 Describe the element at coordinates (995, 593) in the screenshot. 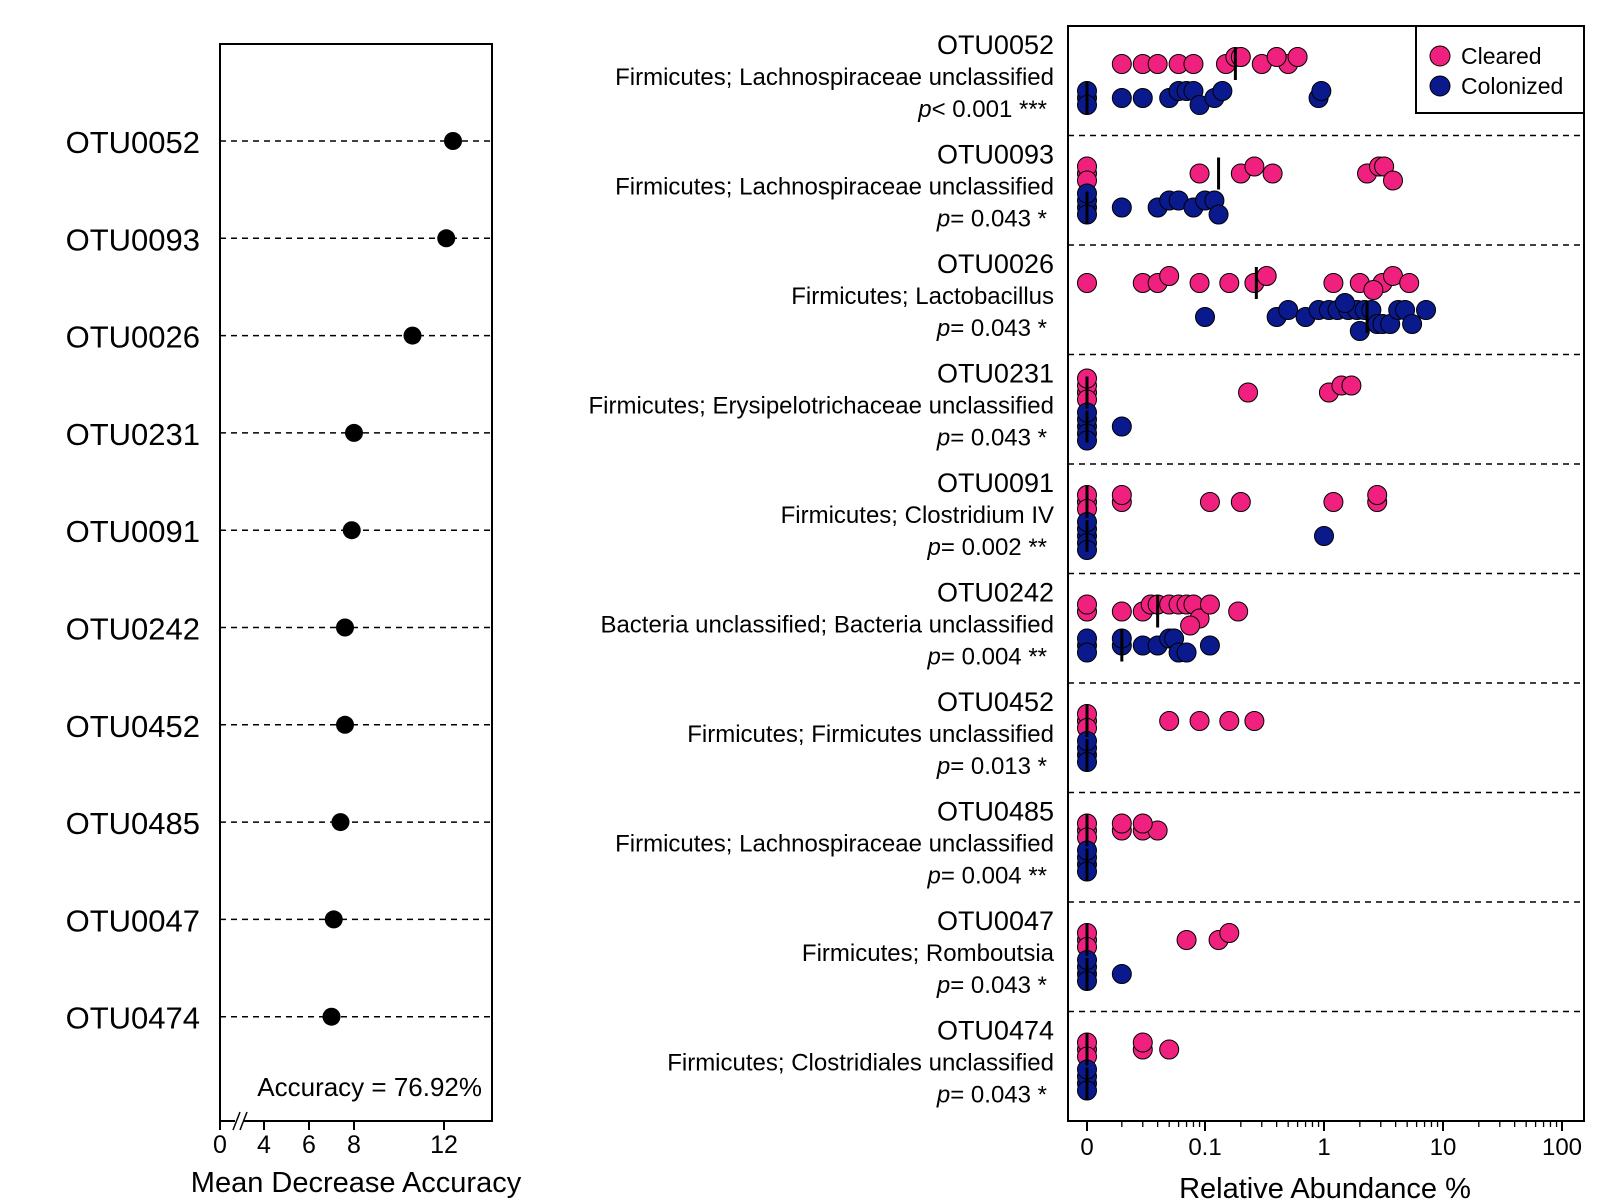

I see `otu-name: OTU0242` at that location.